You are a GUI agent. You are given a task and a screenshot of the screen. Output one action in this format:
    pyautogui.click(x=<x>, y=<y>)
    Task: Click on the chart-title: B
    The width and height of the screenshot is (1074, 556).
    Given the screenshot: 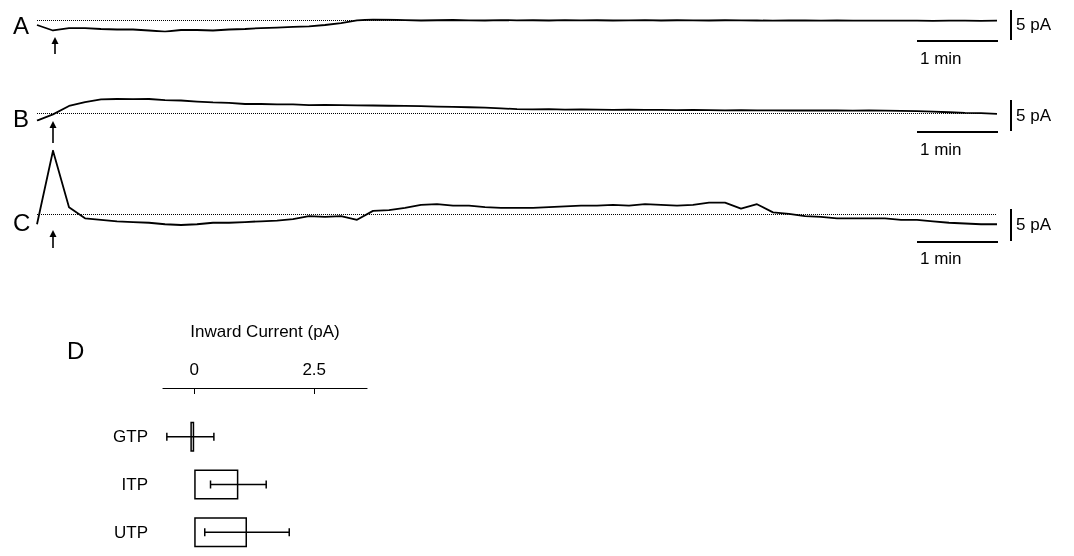 What is the action you would take?
    pyautogui.click(x=21, y=118)
    